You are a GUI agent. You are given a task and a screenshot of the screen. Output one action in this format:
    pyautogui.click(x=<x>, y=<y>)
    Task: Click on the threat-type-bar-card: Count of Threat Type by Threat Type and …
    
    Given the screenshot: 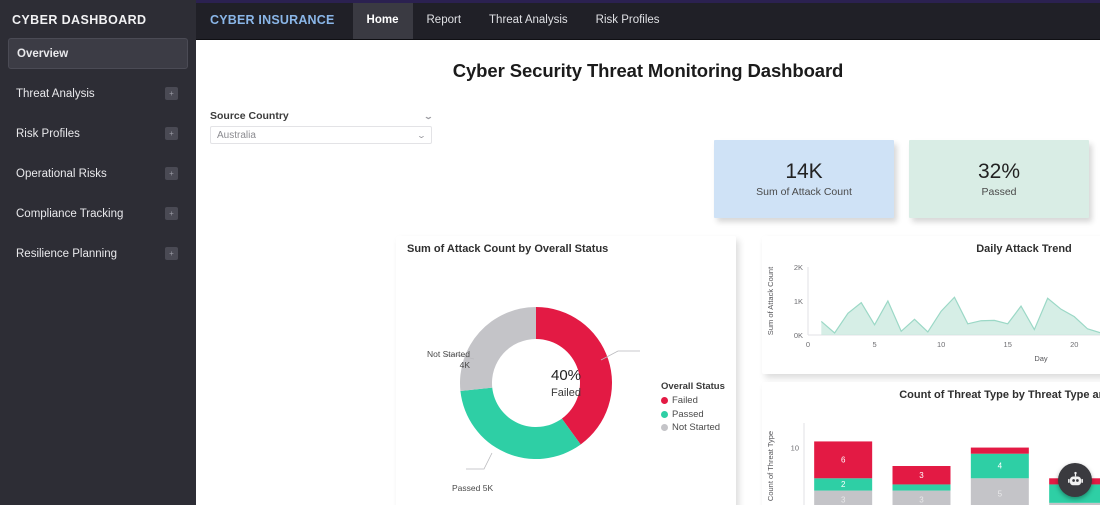 What is the action you would take?
    pyautogui.click(x=931, y=443)
    